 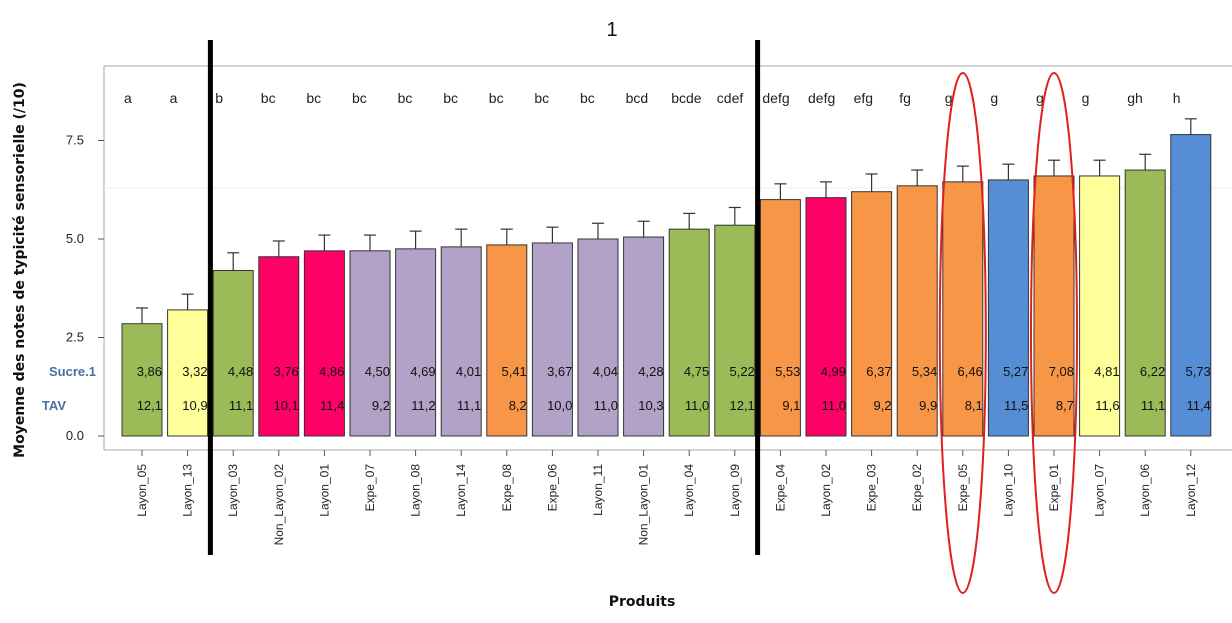 What do you see at coordinates (416, 490) in the screenshot?
I see `x-tick-label: Layon_08` at bounding box center [416, 490].